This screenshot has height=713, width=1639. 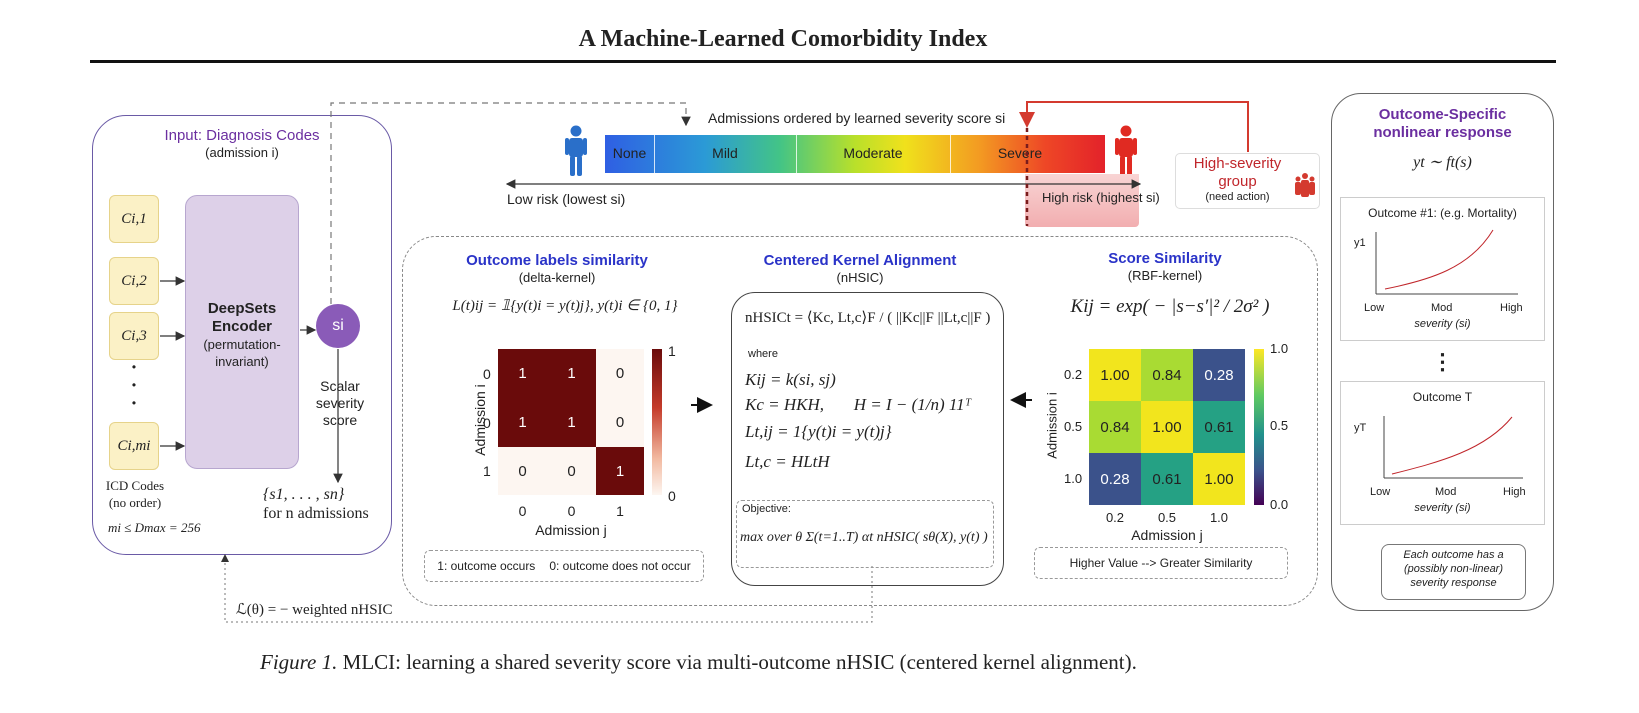 I want to click on cka-title: Centered Kernel Alignment, so click(x=860, y=260).